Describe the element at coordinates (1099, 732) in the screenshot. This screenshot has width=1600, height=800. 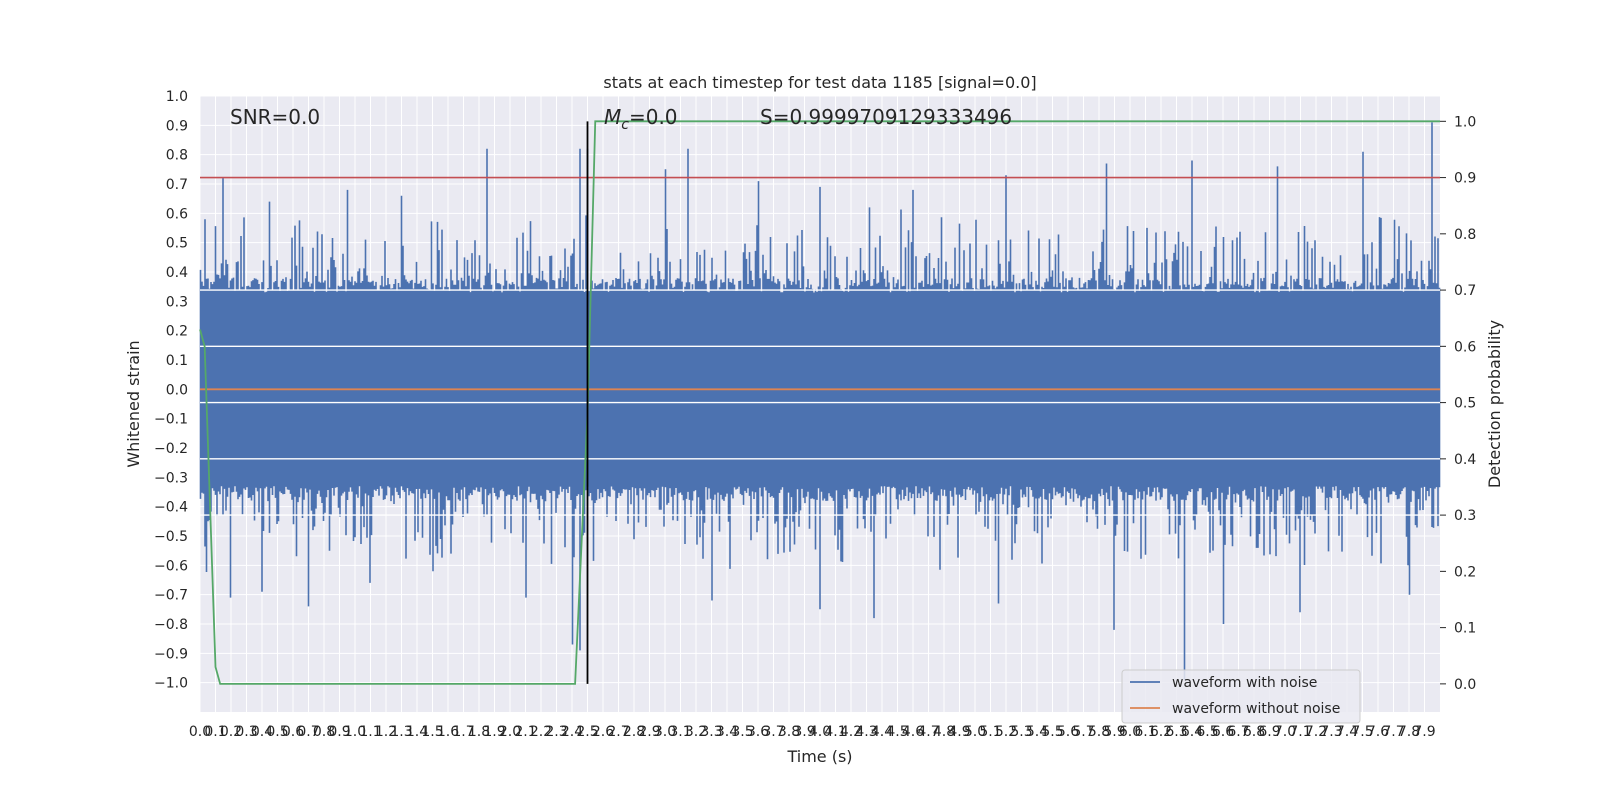
I see `x-tick-label-58: 5.8` at that location.